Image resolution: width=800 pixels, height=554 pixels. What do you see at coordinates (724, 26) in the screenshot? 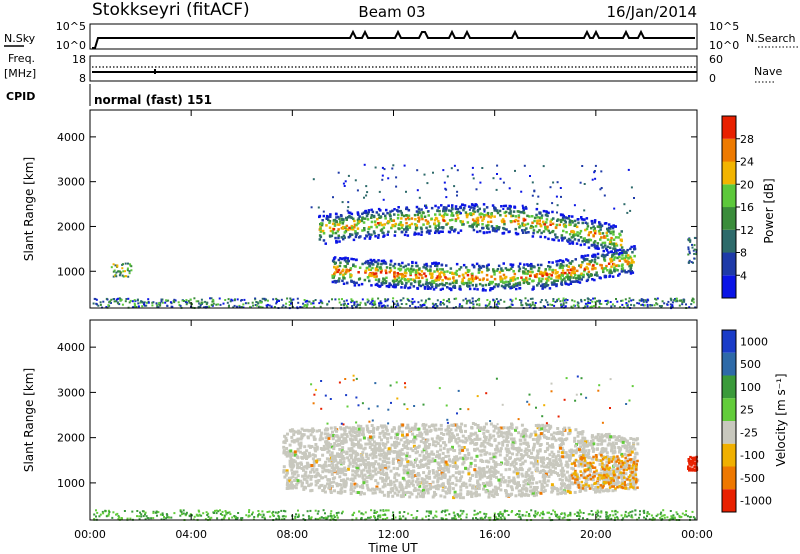
I see `nsearch-tick-top: 10^5` at bounding box center [724, 26].